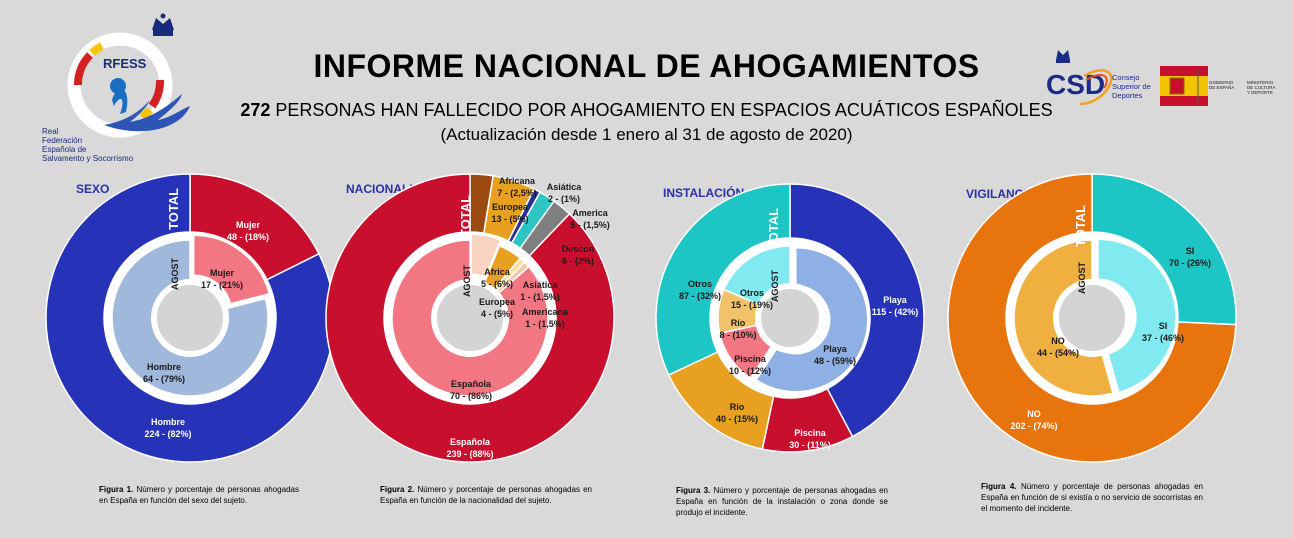 The height and width of the screenshot is (538, 1293). Describe the element at coordinates (1190, 257) in the screenshot. I see `outer-label-si: SI 70 - (26%)` at that location.